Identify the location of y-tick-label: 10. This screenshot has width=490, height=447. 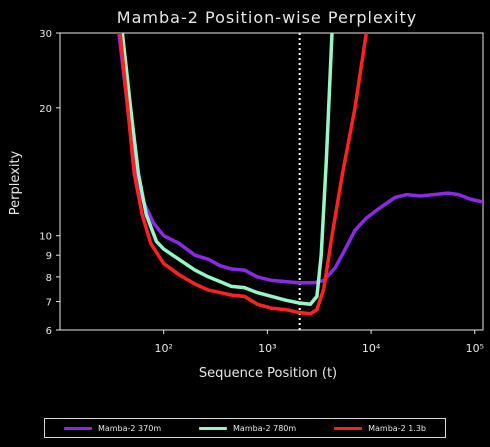
(45, 237).